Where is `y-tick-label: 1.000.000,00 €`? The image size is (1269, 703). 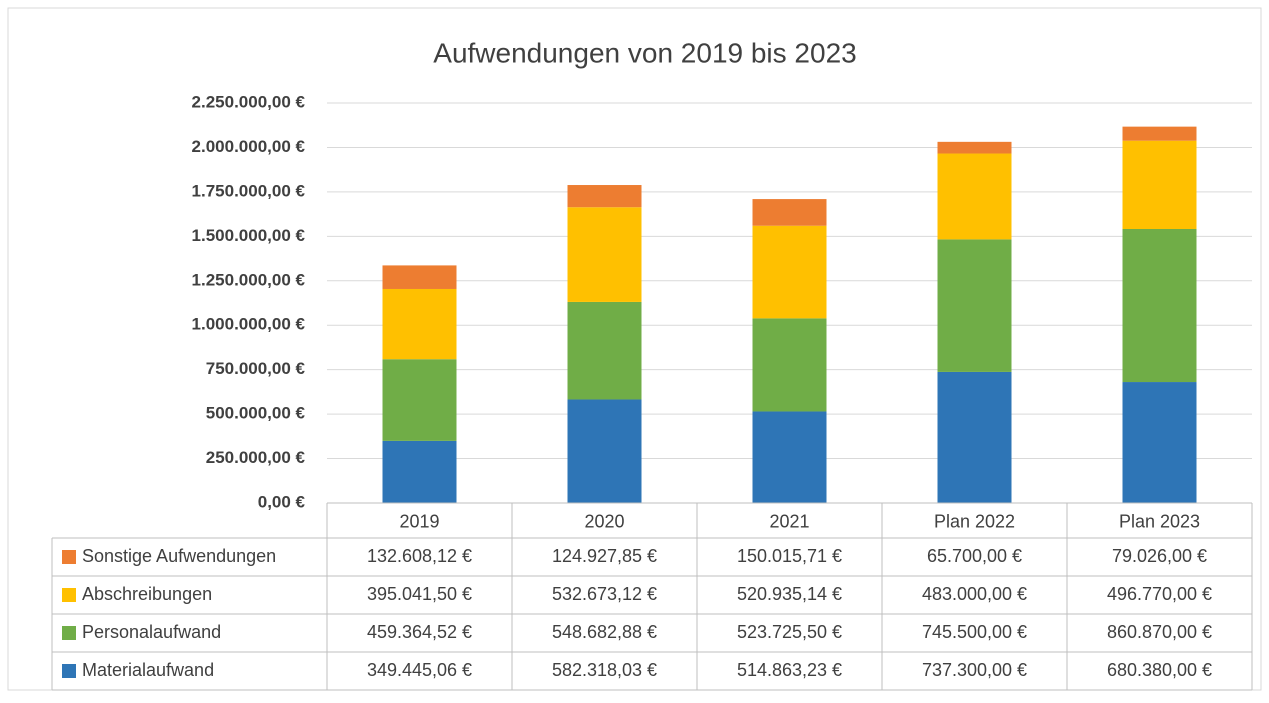 y-tick-label: 1.000.000,00 € is located at coordinates (249, 324).